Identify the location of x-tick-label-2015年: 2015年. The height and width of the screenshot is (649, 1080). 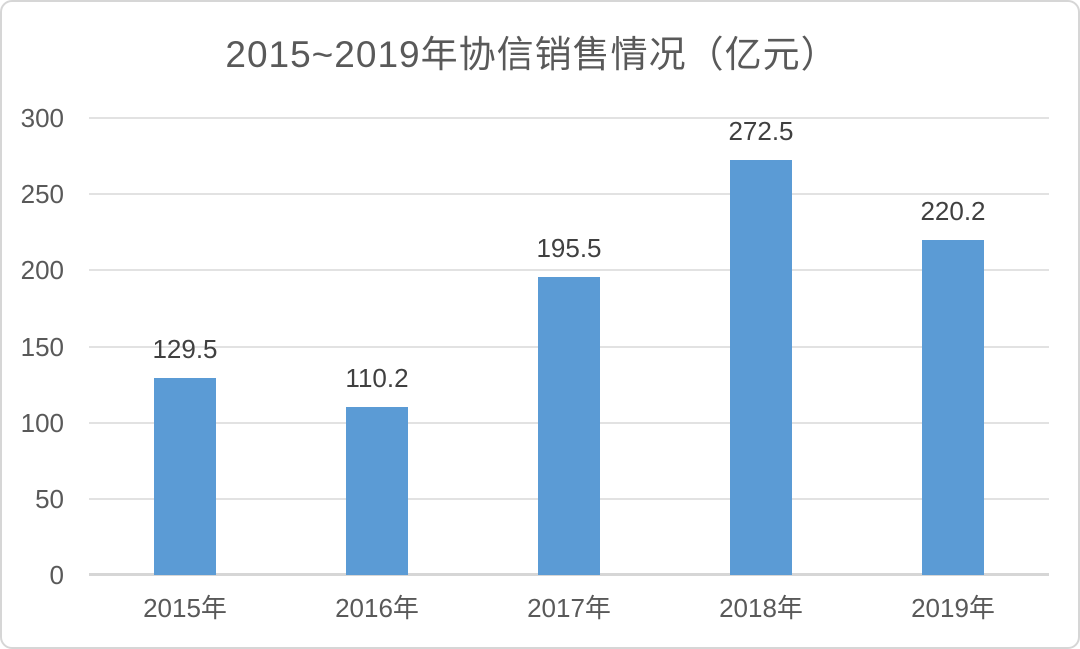
(185, 608).